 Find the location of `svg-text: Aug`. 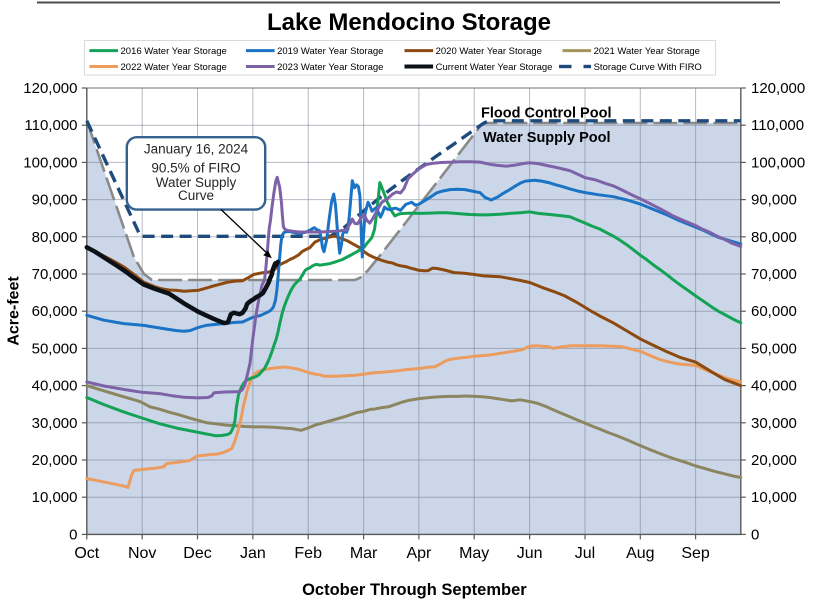

svg-text: Aug is located at coordinates (640, 553).